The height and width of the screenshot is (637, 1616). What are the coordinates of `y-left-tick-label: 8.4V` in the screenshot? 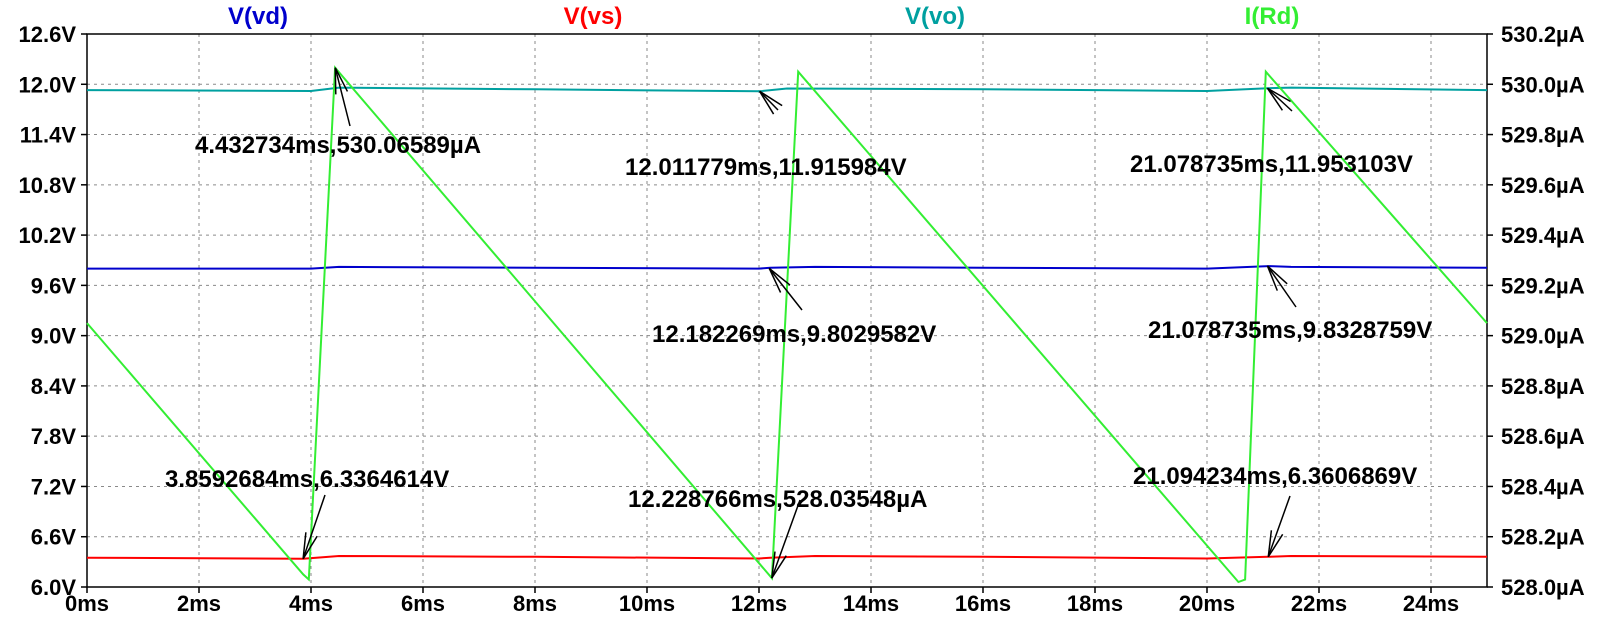 It's located at (54, 386).